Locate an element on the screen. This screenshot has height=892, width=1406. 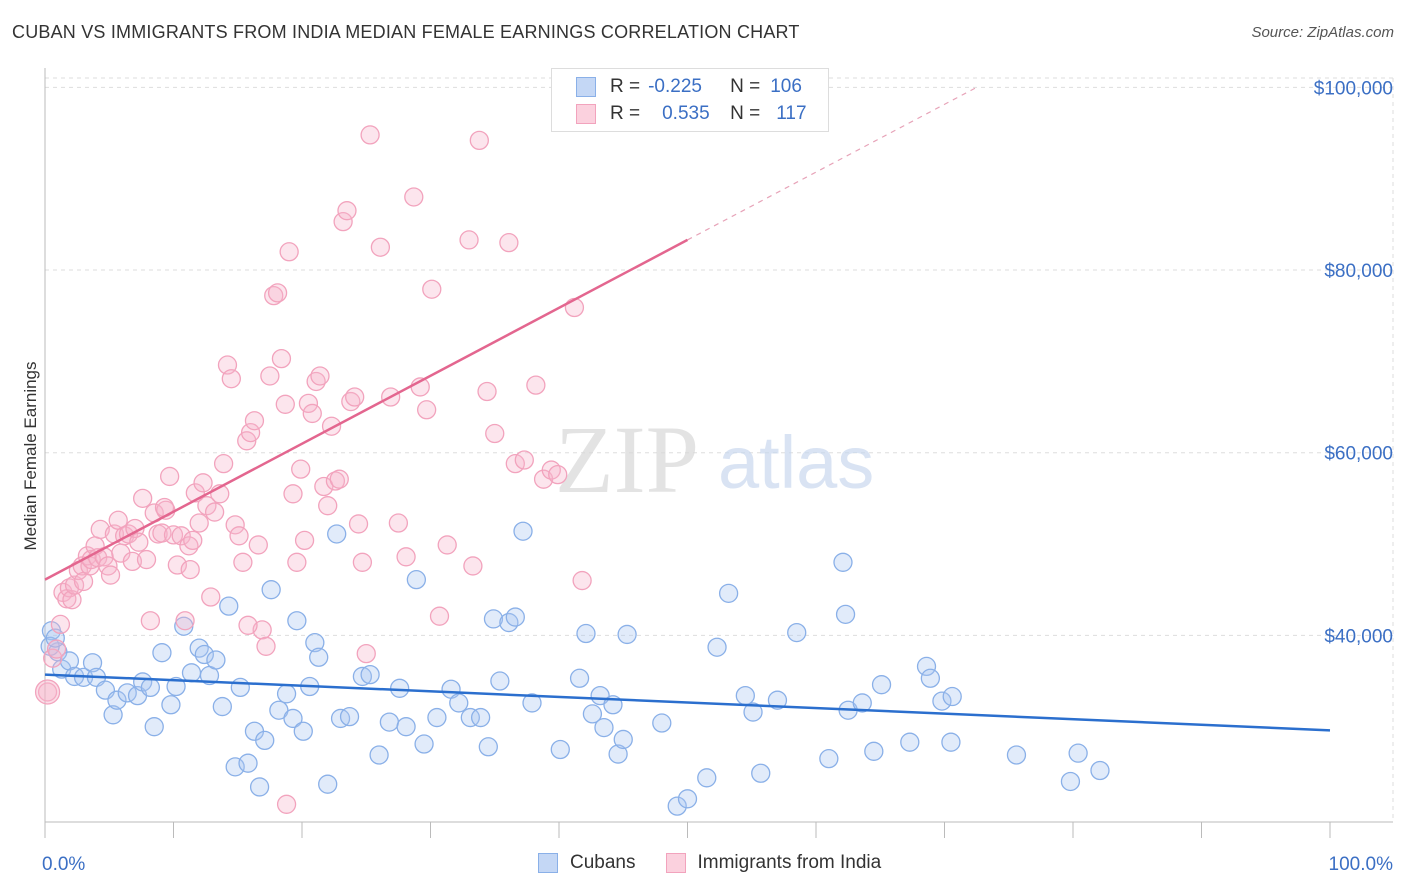
bottom-legend-india: Immigrants from India is located at coordinates (773, 863).